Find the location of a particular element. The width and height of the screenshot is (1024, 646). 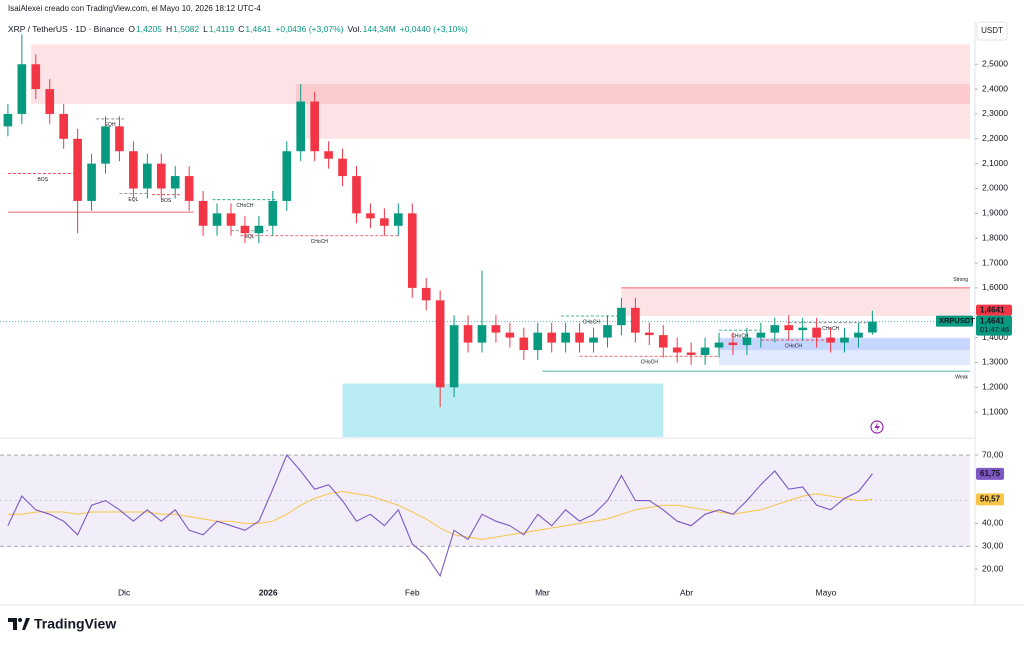

symbol-tag is located at coordinates (954, 321).